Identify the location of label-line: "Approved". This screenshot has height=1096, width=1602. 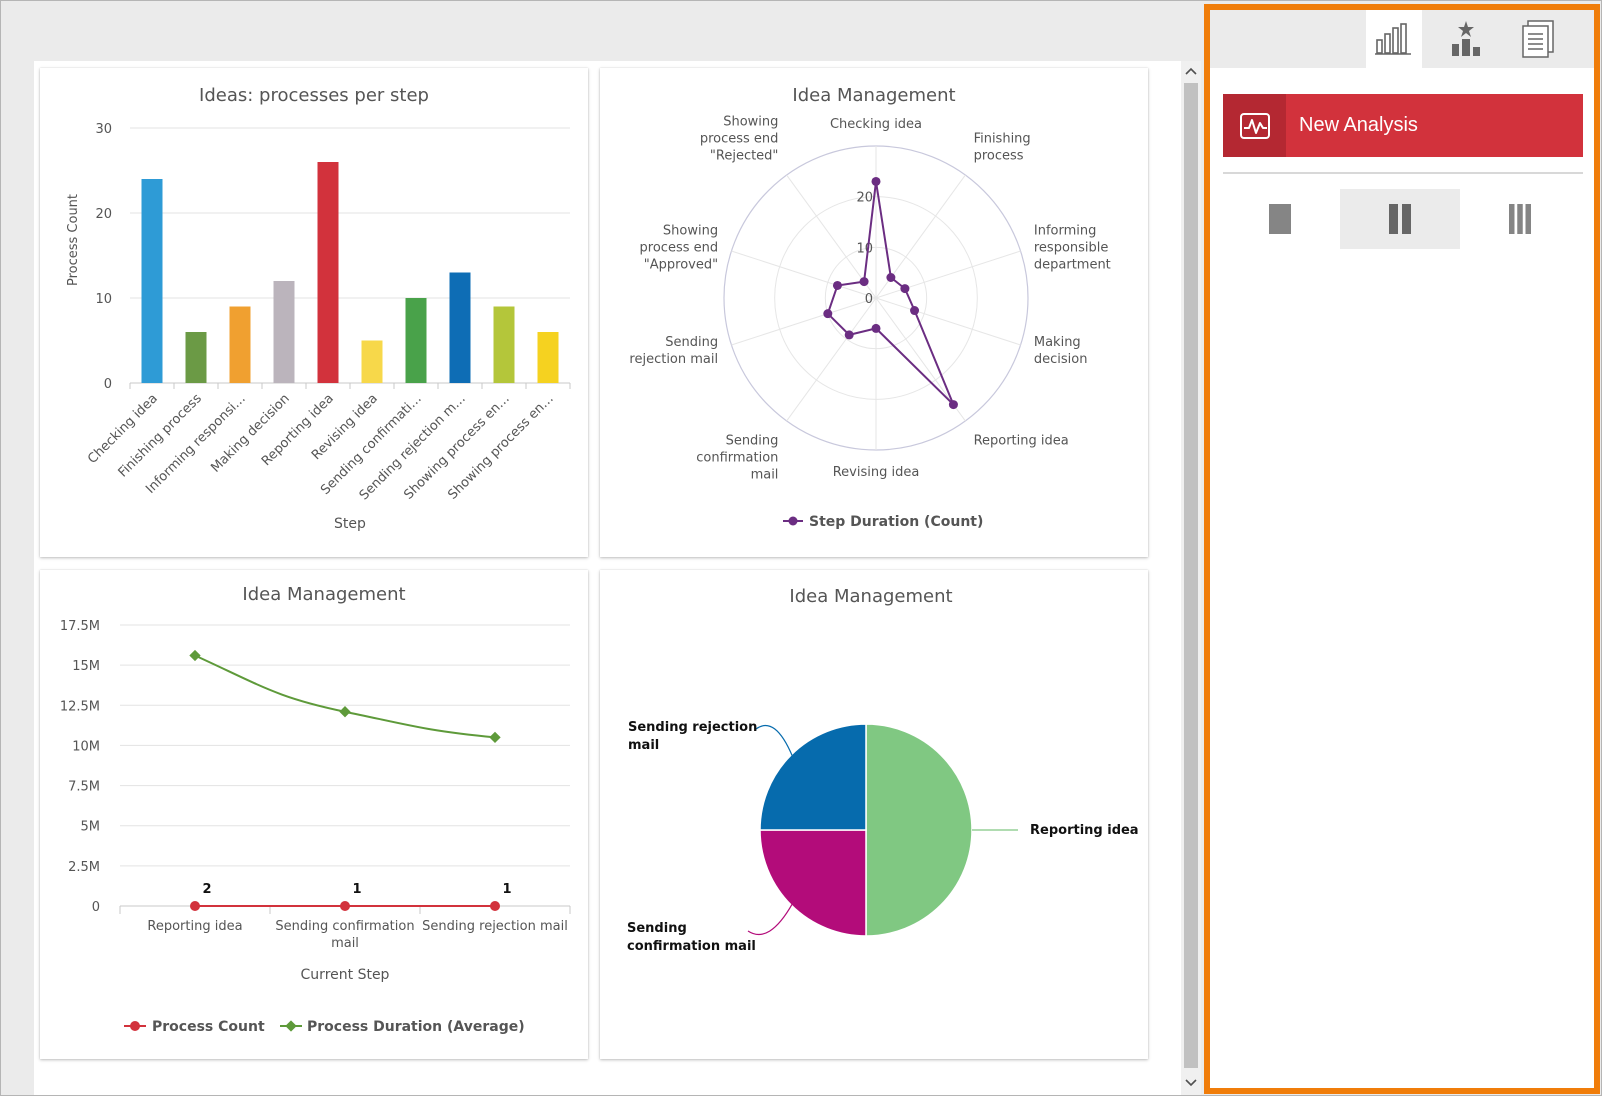
(681, 265).